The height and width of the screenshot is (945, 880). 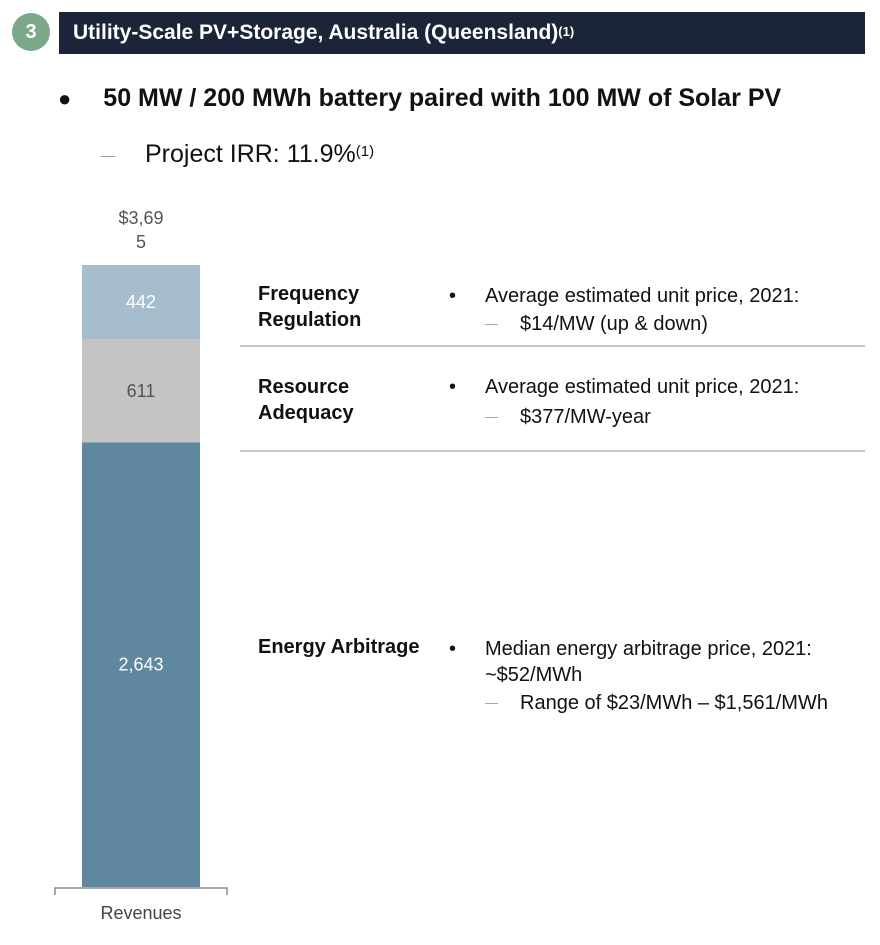 I want to click on bar-data-label: 442, so click(x=141, y=302).